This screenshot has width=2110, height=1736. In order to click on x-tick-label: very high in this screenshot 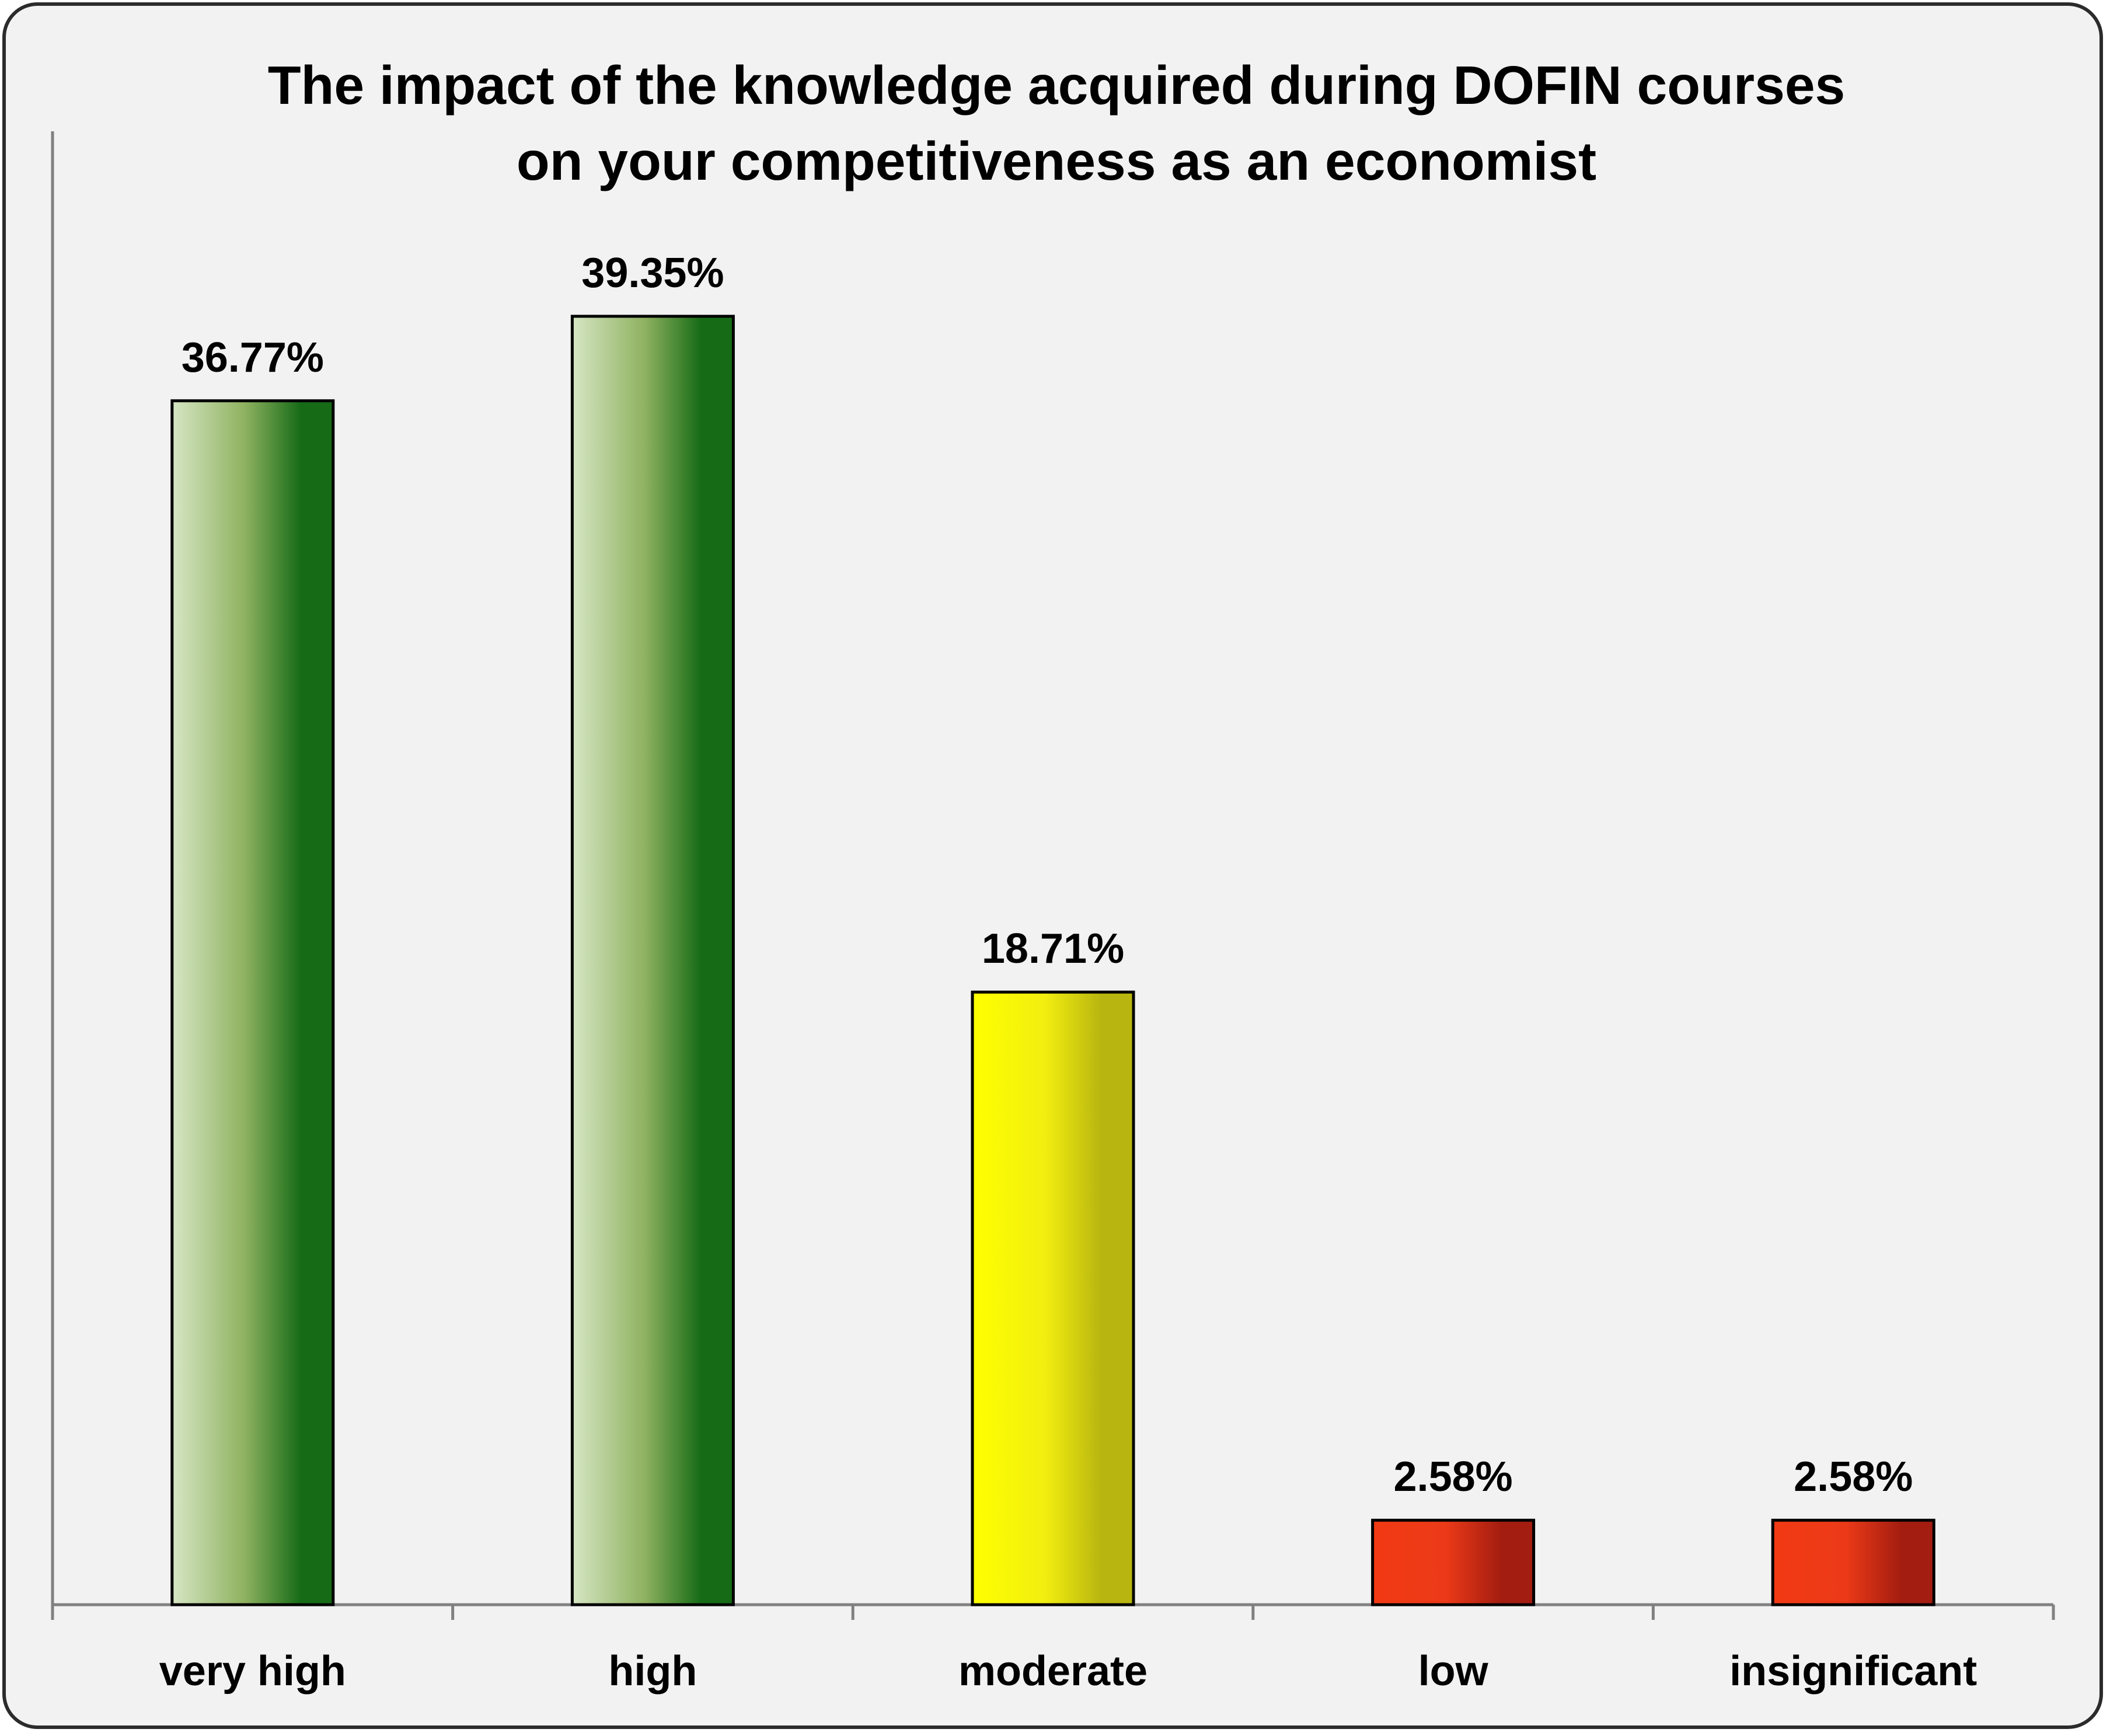, I will do `click(253, 1671)`.